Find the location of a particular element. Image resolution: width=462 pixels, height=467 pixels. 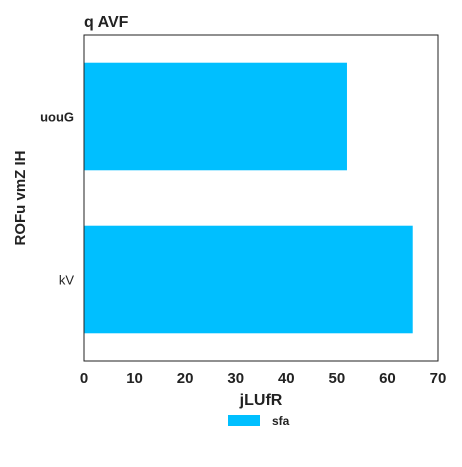

y-tick-labels: uouG kV is located at coordinates (57, 199).